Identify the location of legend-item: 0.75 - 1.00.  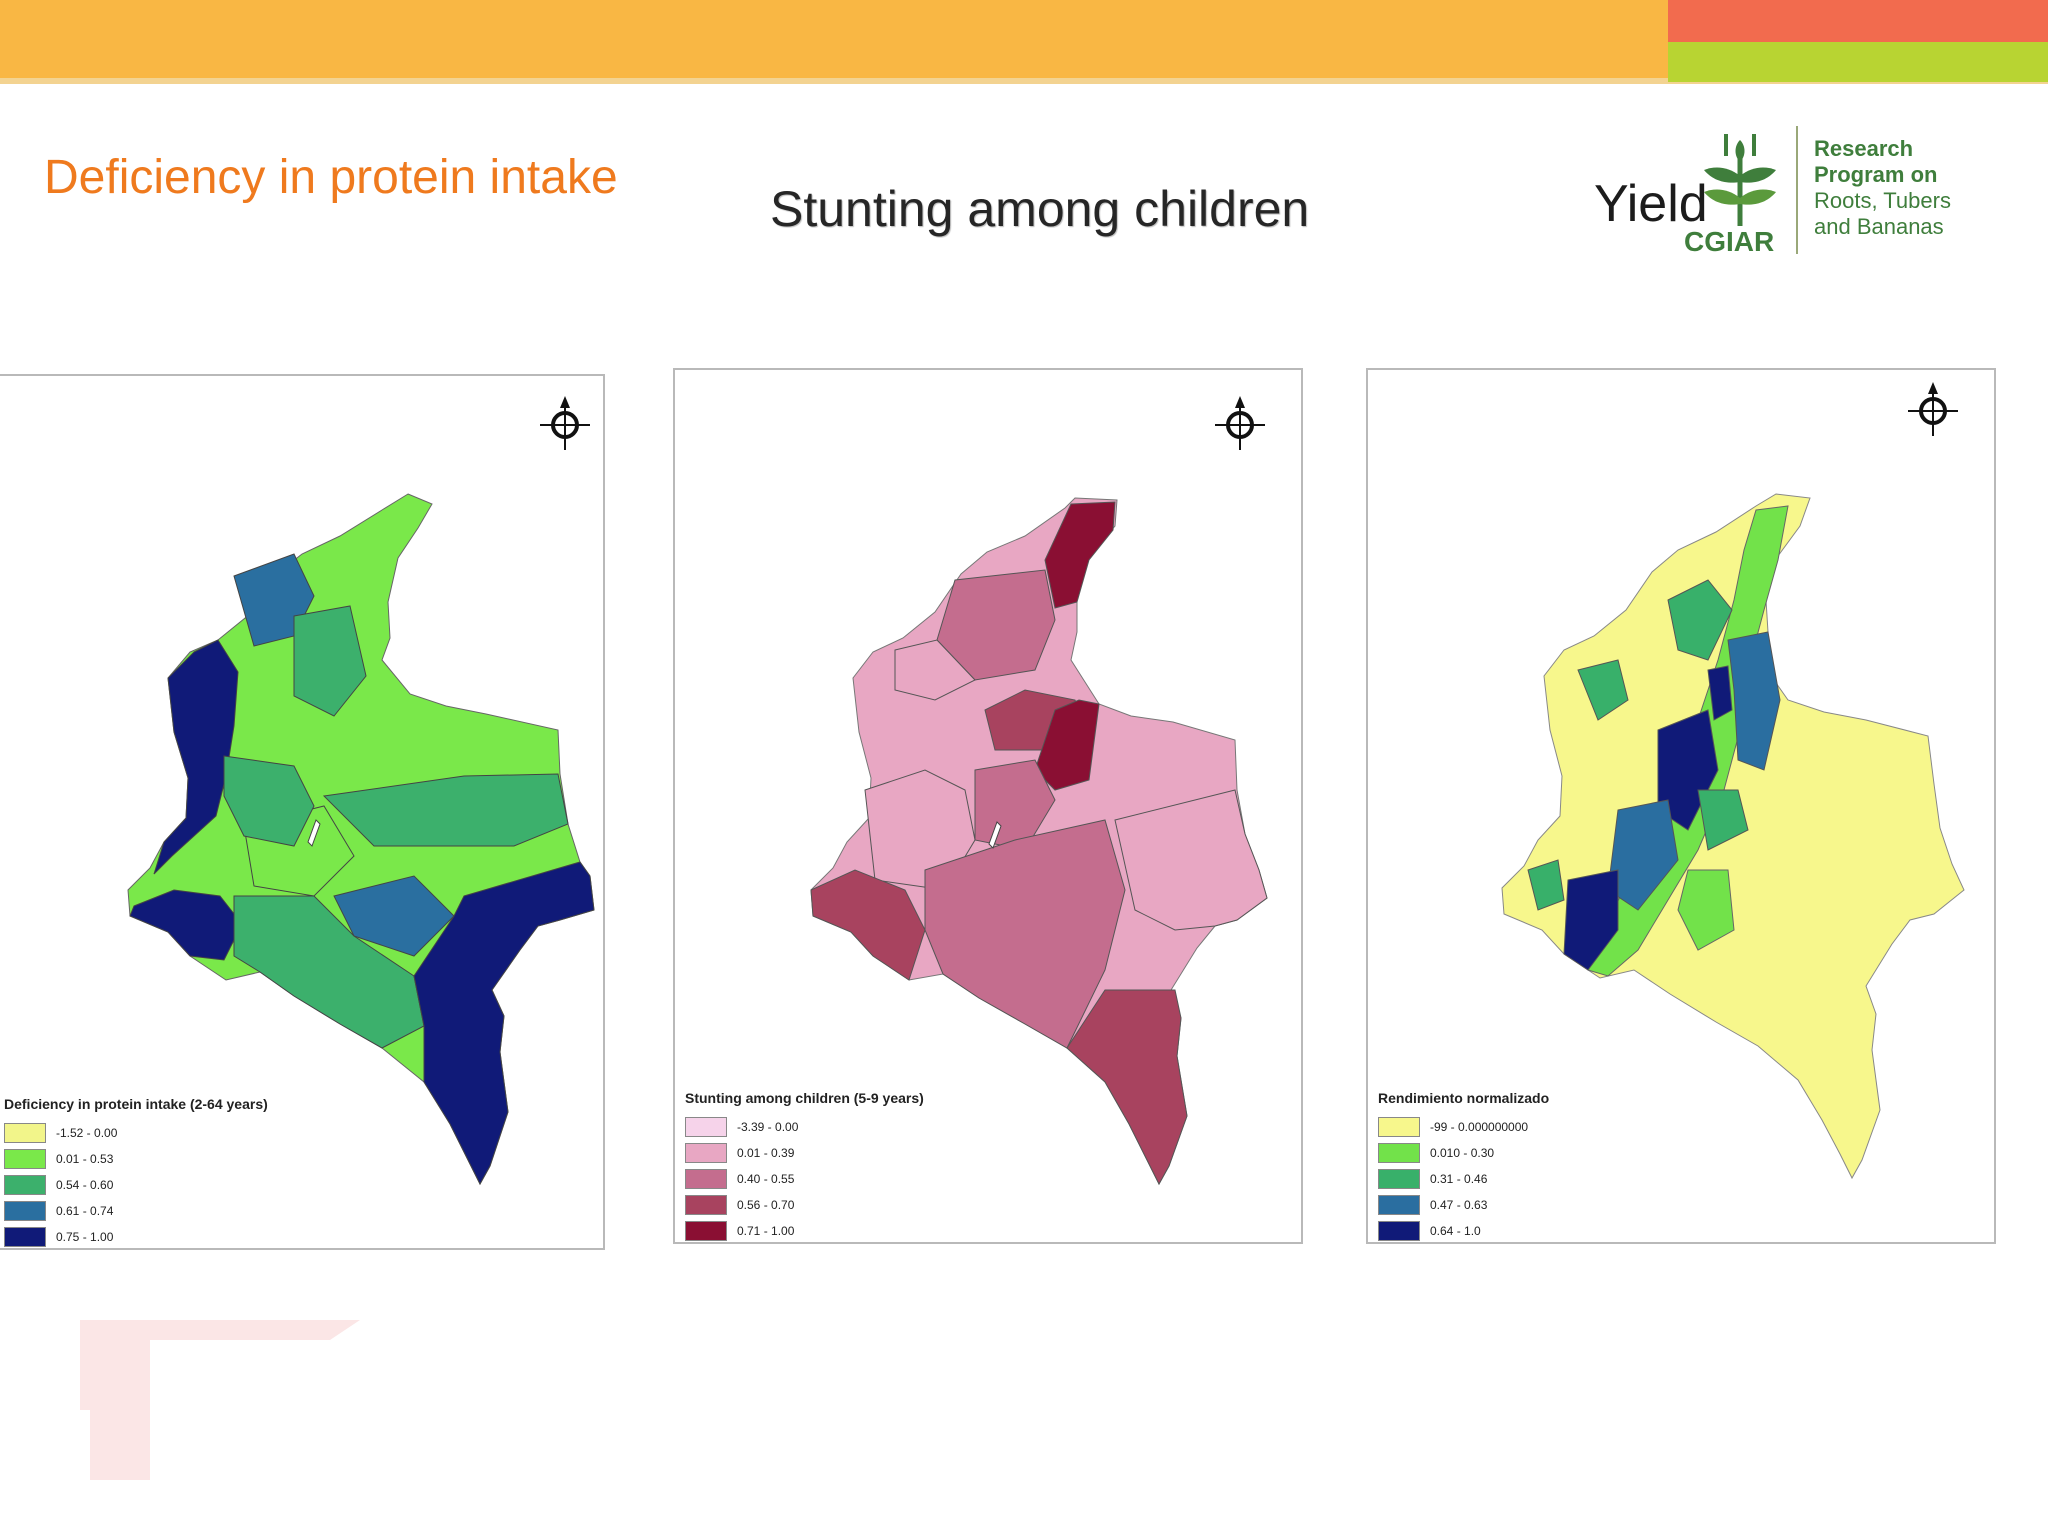
(136, 1237).